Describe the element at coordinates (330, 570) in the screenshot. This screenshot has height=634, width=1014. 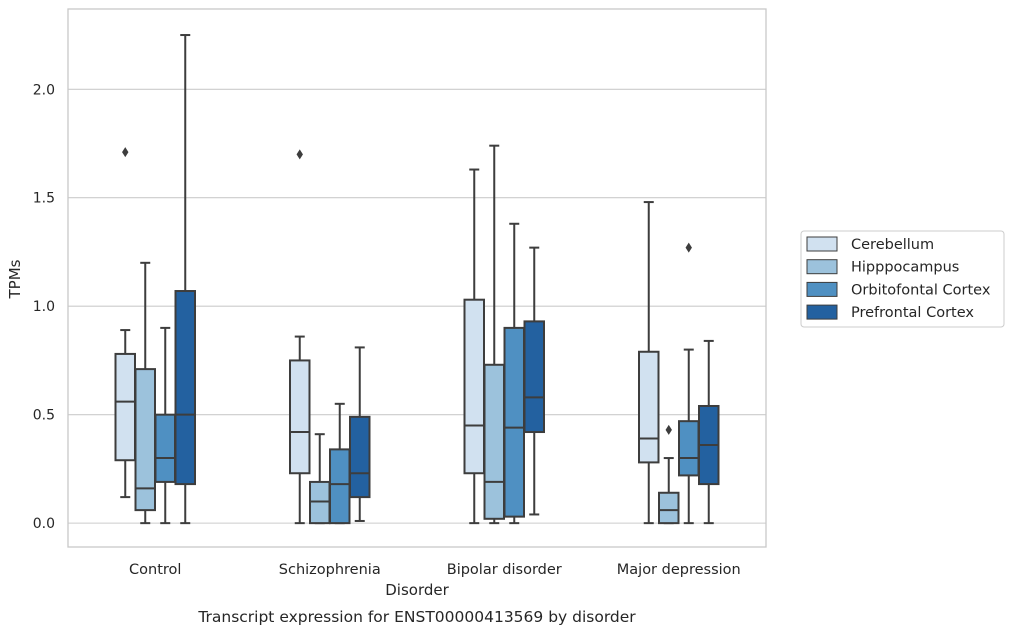
I see `x-tick-label: Schizophrenia` at that location.